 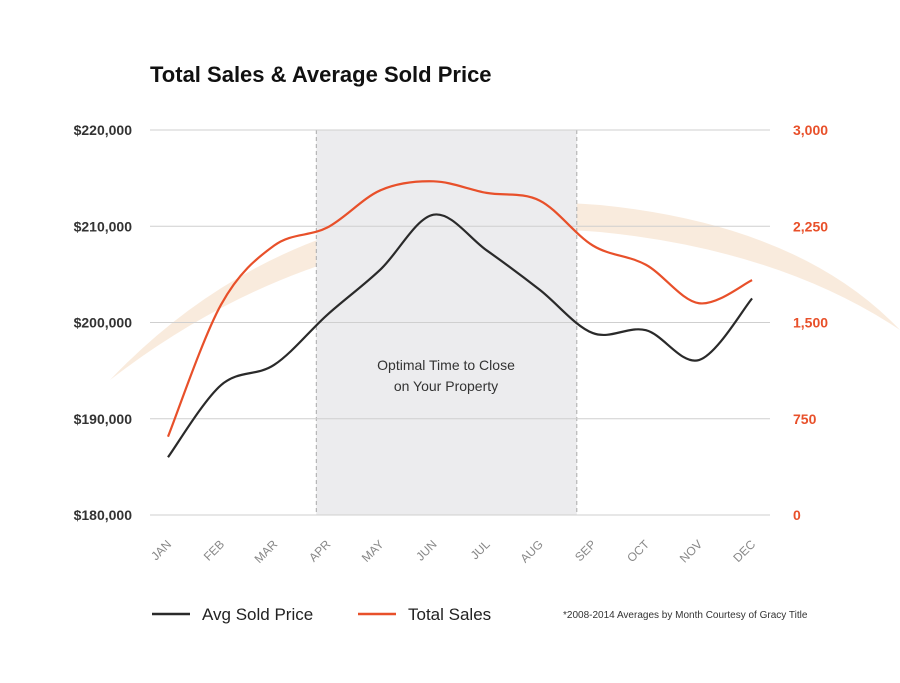 What do you see at coordinates (103, 515) in the screenshot?
I see `y-left-tick-label: $180,000` at bounding box center [103, 515].